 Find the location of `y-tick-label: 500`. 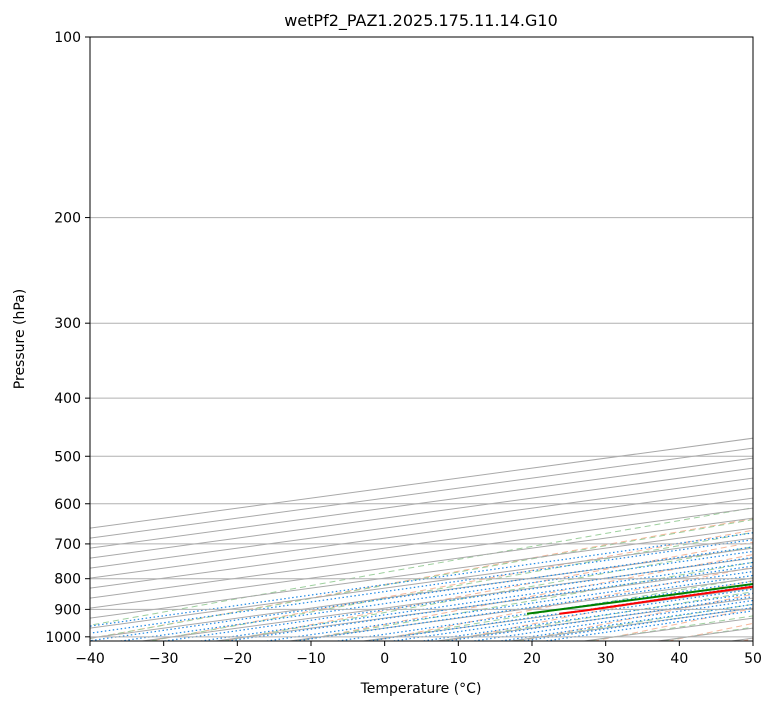

y-tick-label: 500 is located at coordinates (67, 457).